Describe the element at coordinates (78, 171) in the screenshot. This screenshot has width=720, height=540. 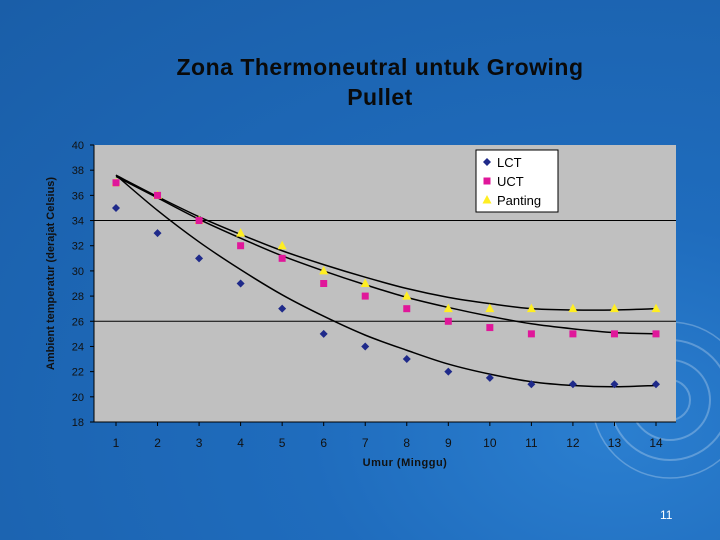
I see `y-tick-label-38: 38` at that location.